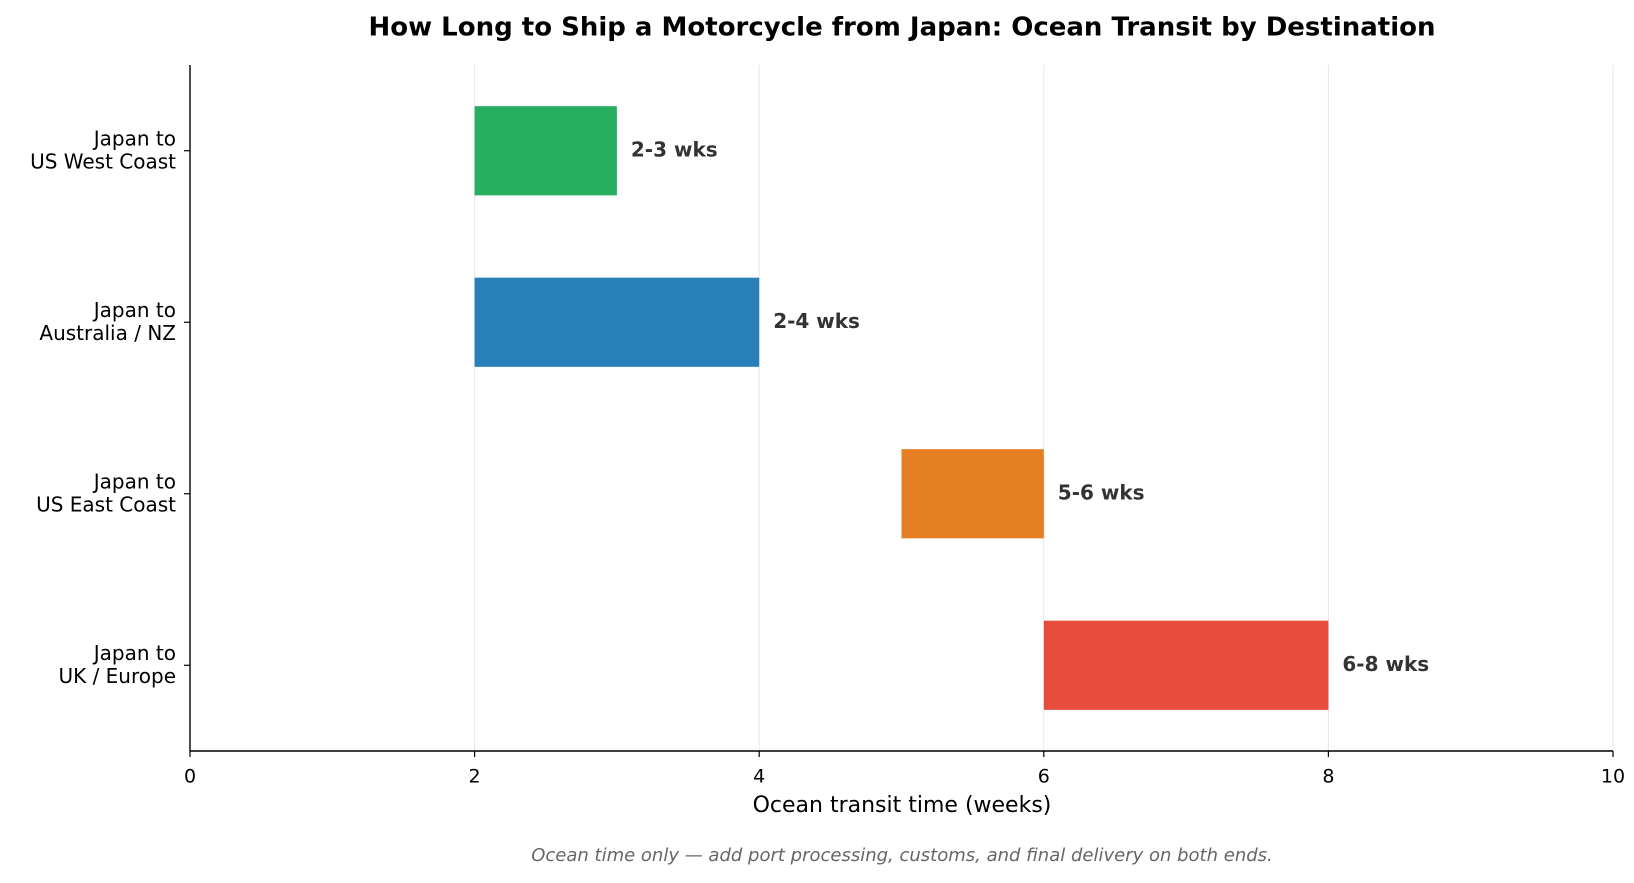 The image size is (1634, 883). I want to click on x-tick-label: 8, so click(1328, 777).